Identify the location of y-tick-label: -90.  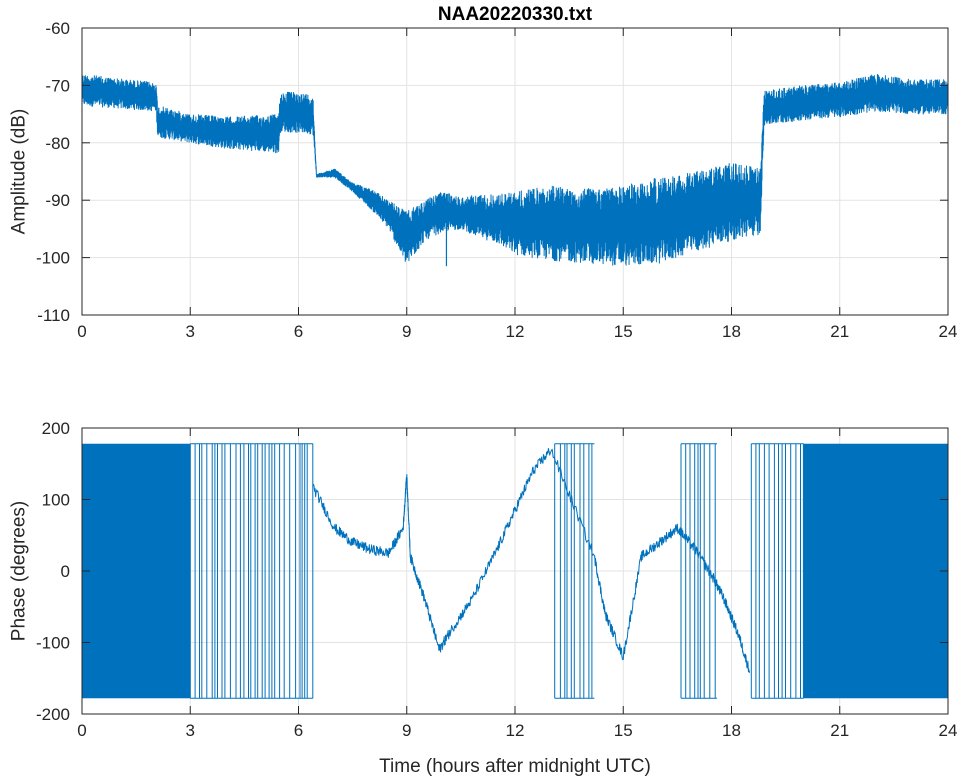
(57, 200).